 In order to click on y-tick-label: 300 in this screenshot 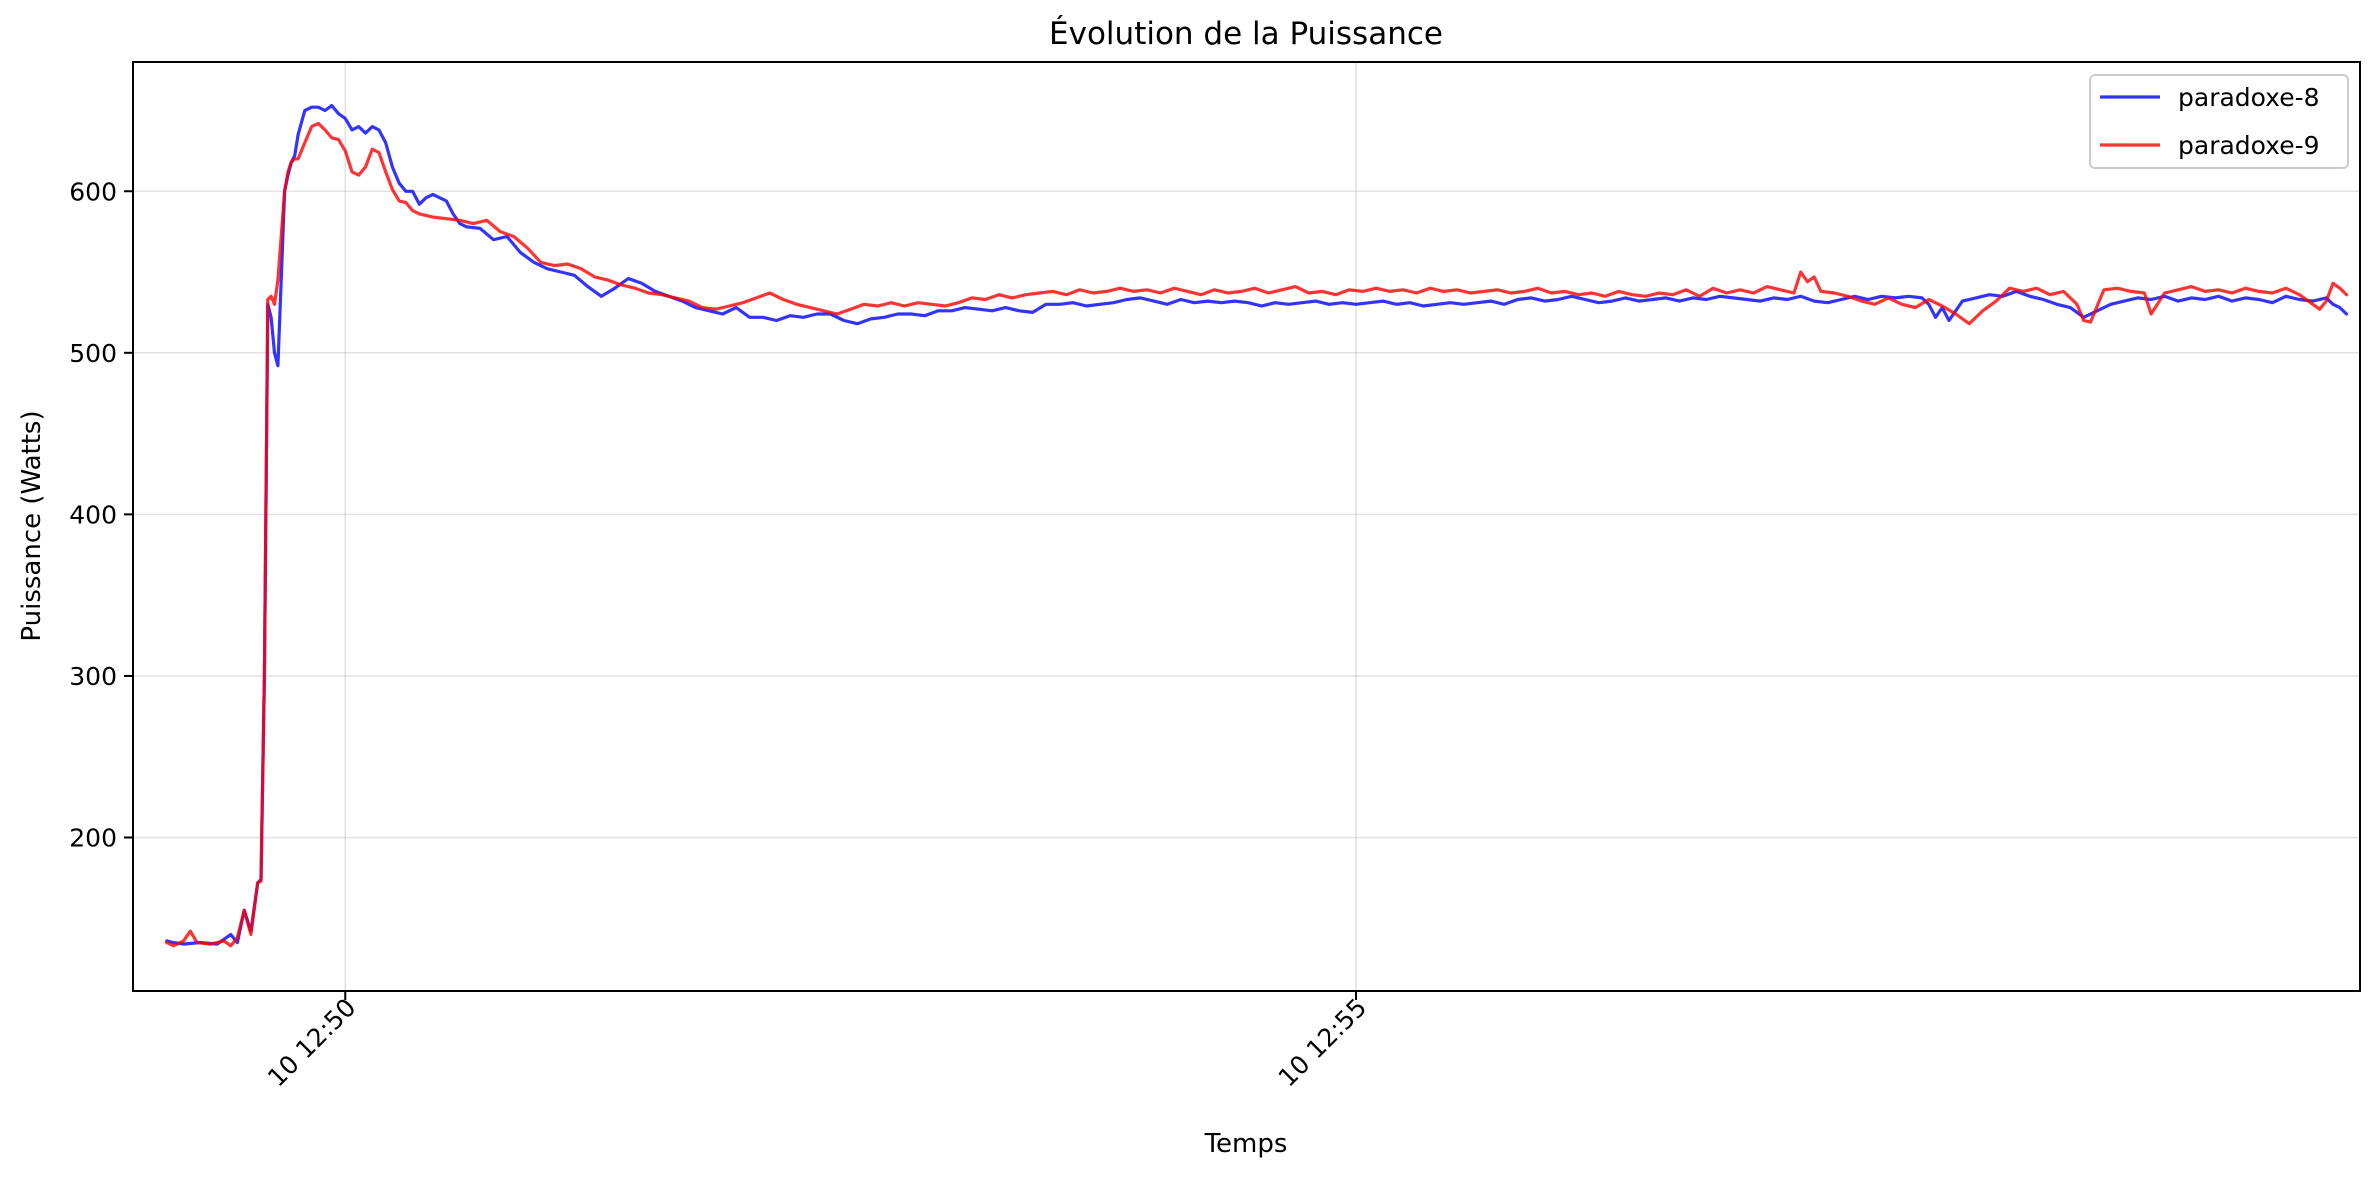, I will do `click(93, 676)`.